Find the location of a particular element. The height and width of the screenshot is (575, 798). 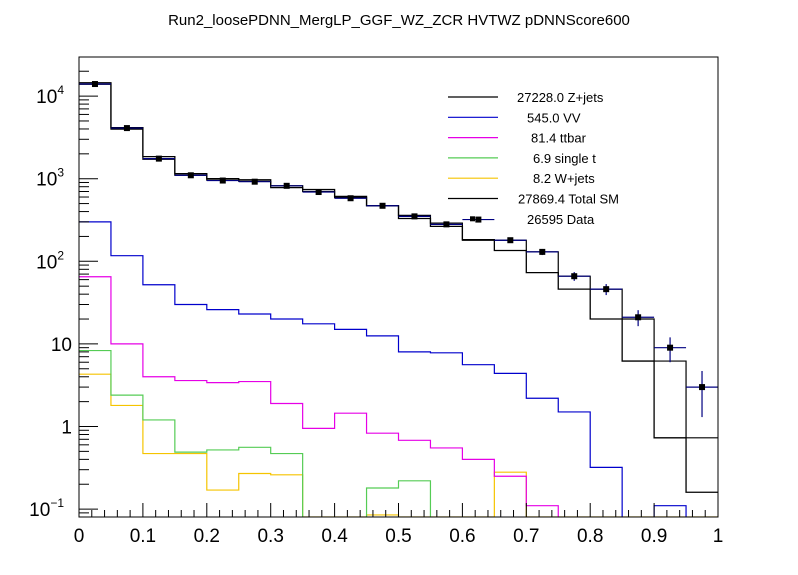

legend-label: 27869.4 Total SM is located at coordinates (568, 199).